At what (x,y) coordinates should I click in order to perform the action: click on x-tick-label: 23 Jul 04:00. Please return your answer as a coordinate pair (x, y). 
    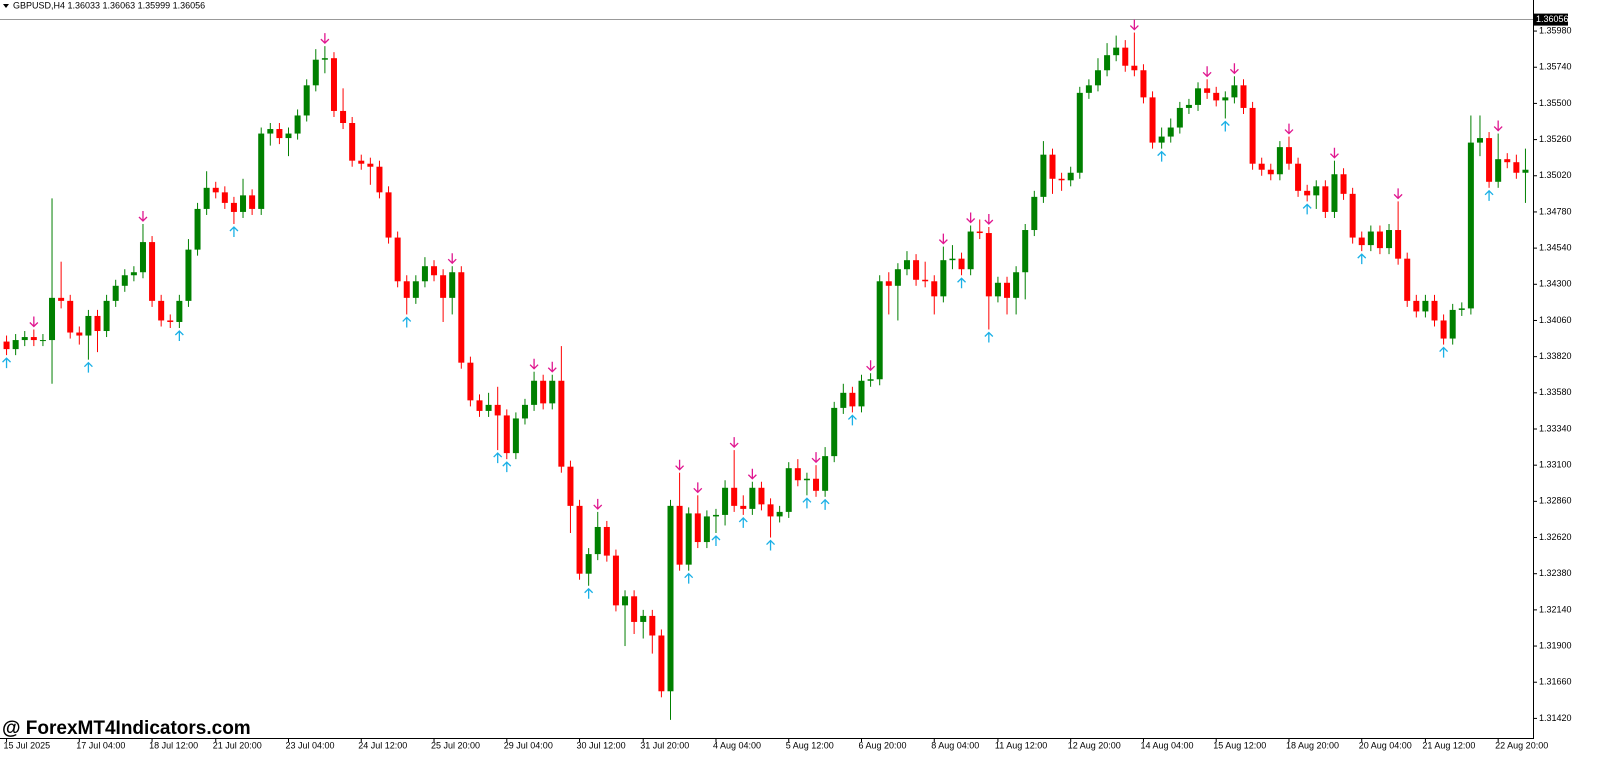
    Looking at the image, I should click on (310, 745).